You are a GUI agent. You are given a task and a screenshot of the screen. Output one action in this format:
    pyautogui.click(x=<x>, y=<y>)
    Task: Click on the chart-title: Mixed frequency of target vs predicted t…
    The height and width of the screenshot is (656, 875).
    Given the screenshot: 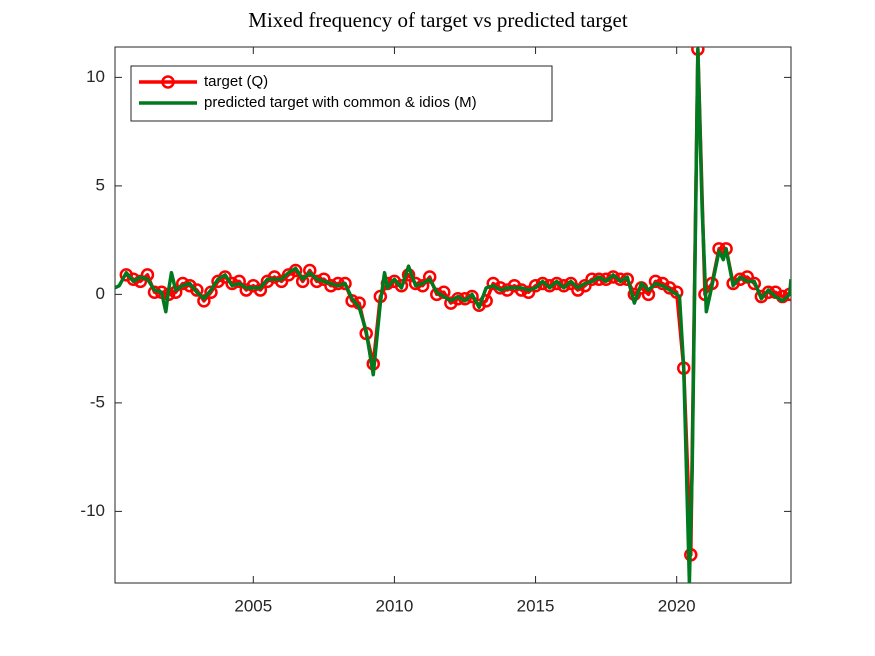 What is the action you would take?
    pyautogui.click(x=438, y=20)
    